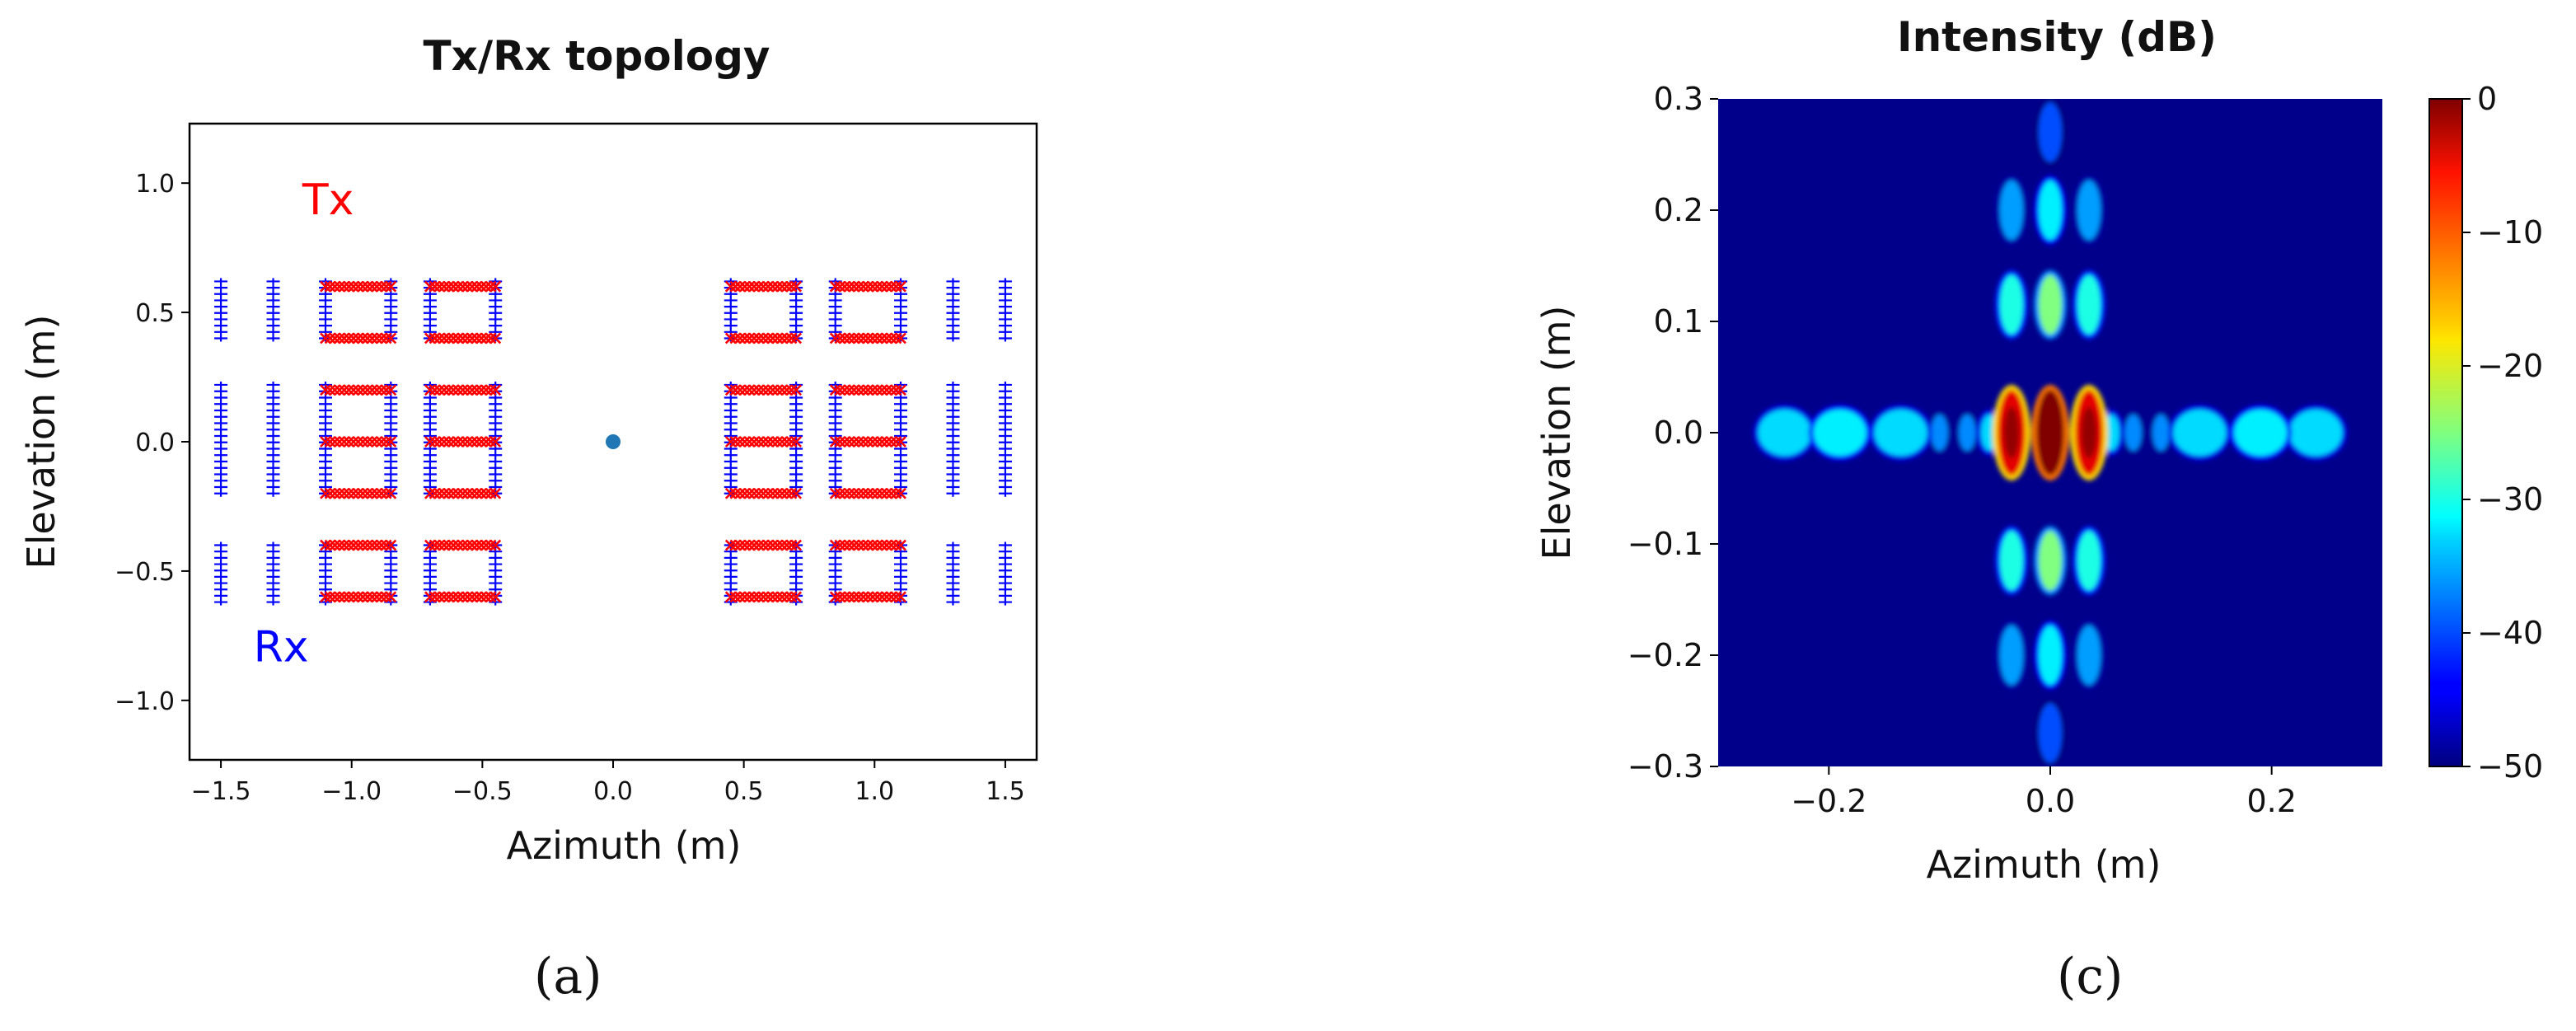  I want to click on topology-annotations: Tx Rx, so click(304, 424).